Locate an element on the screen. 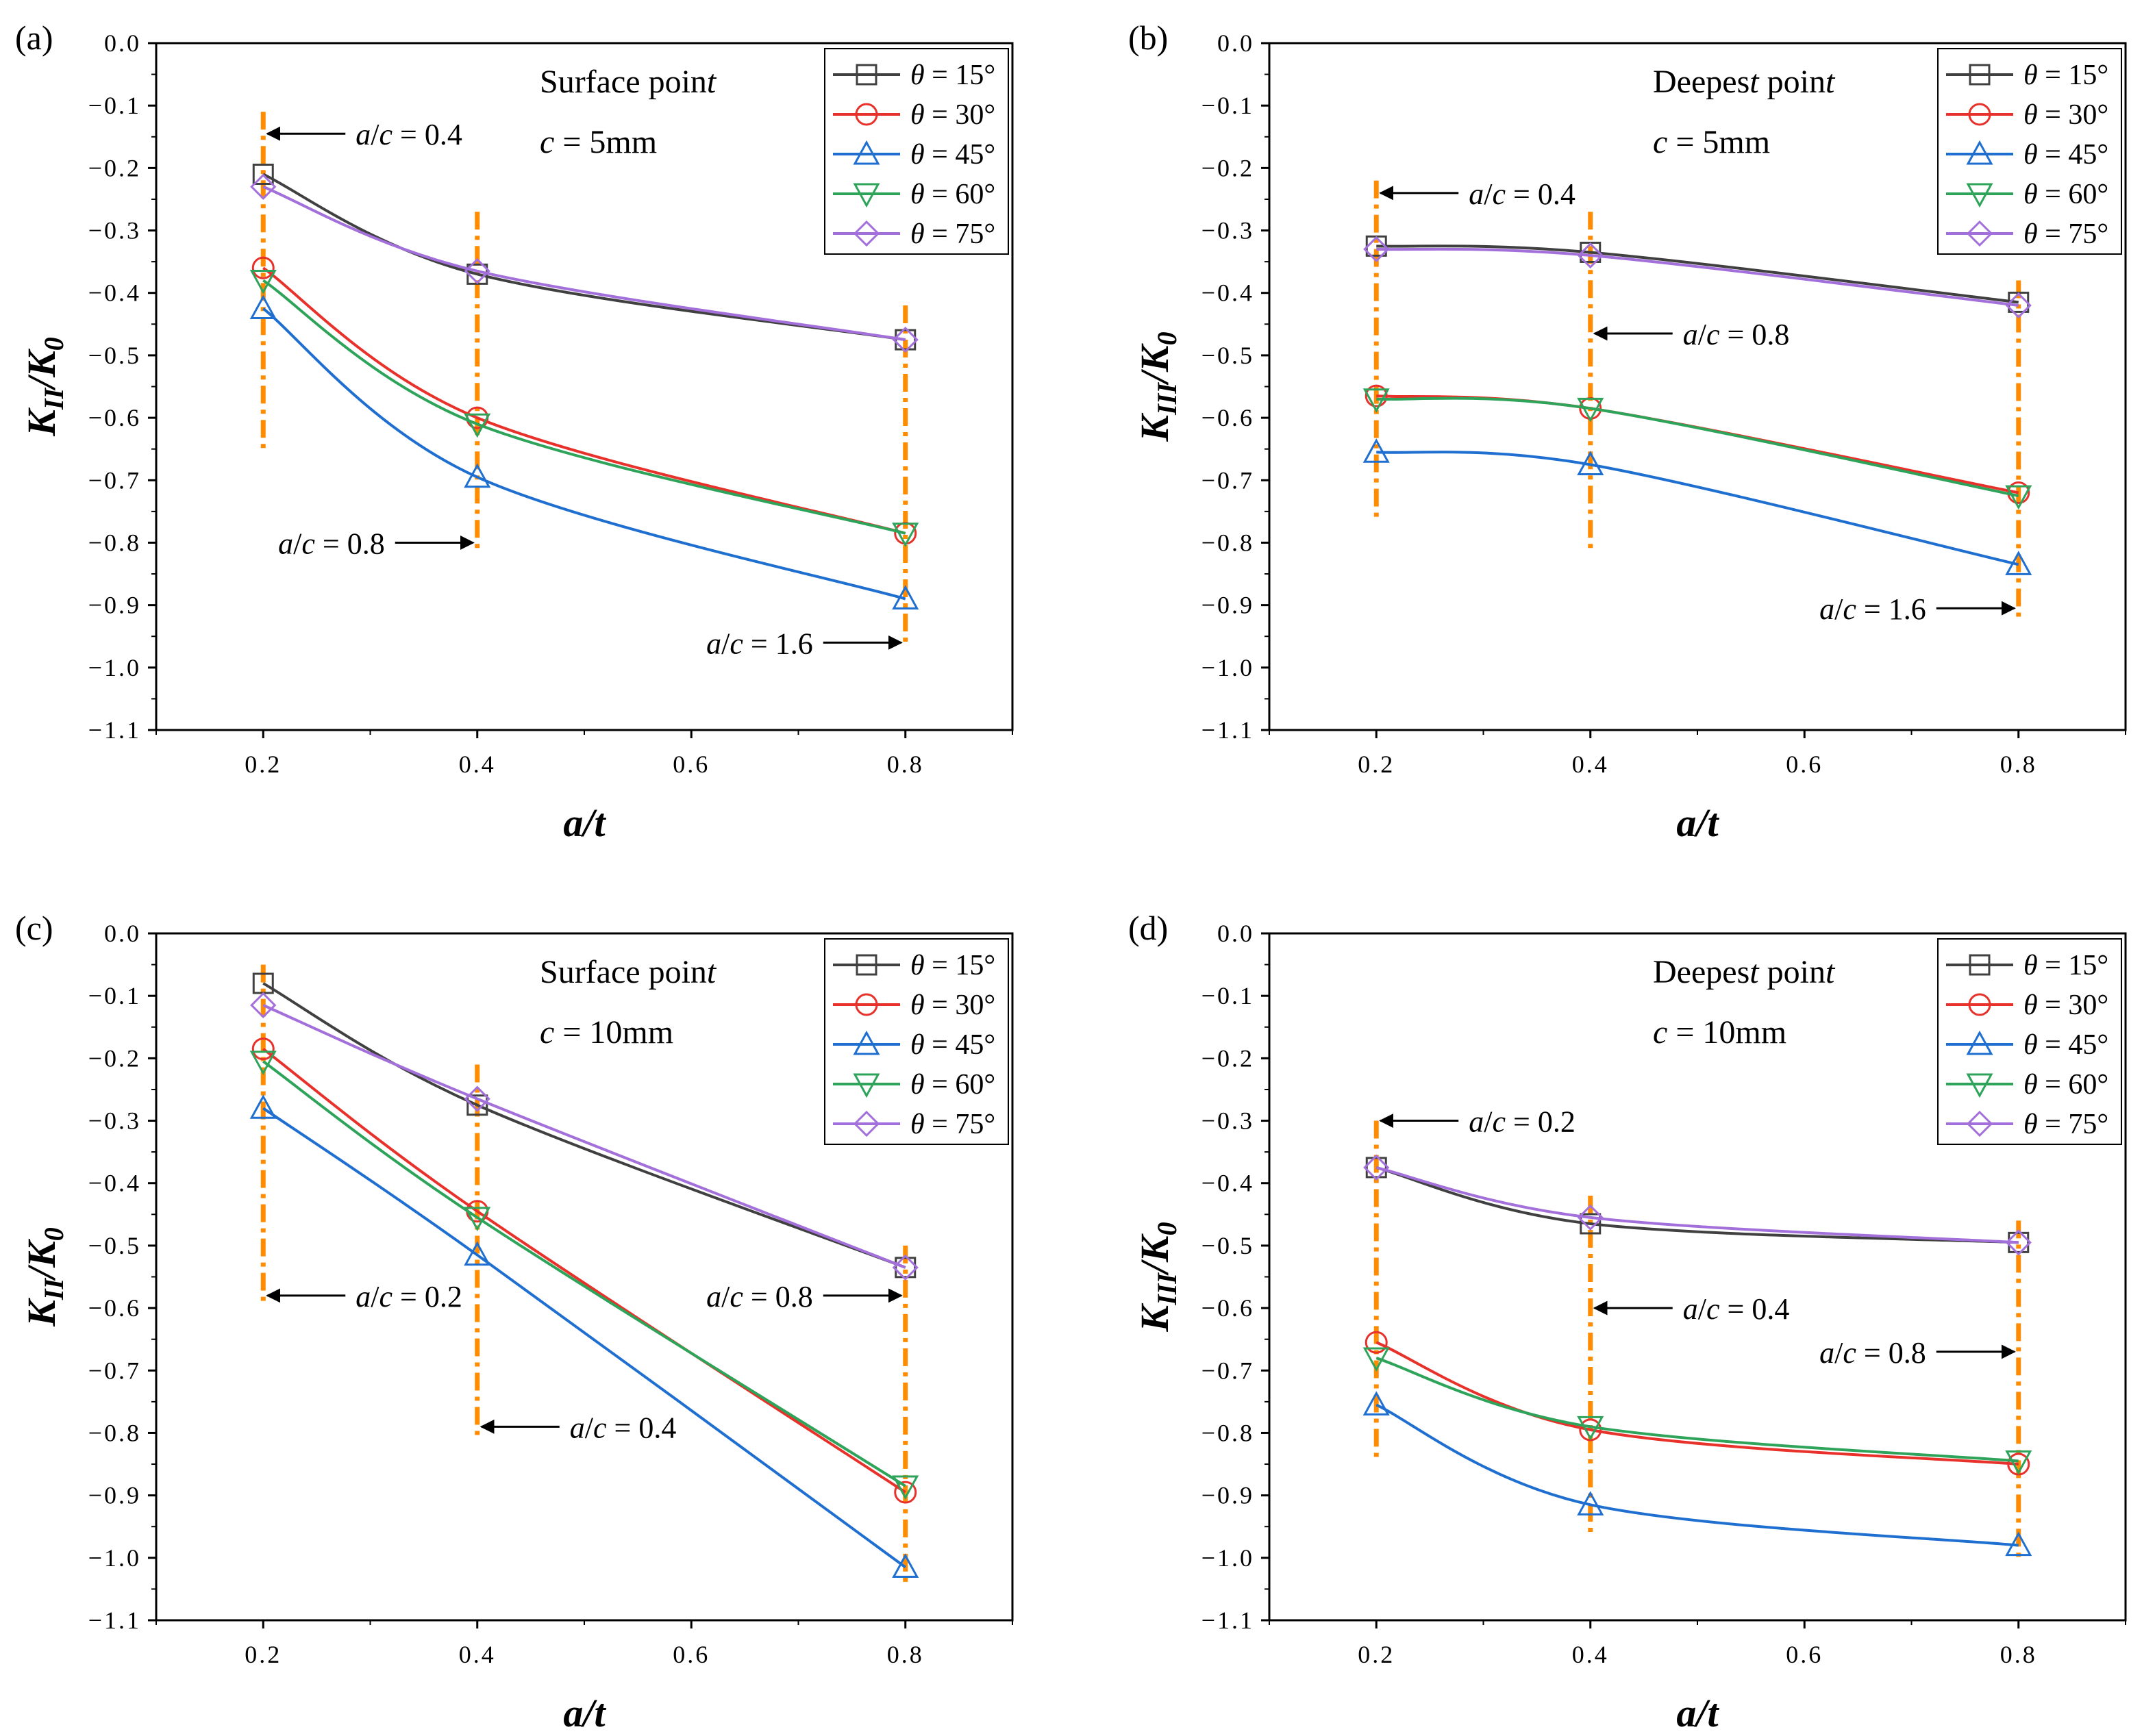 The image size is (2155, 1736). legend-entry: θ = 75° is located at coordinates (952, 1124).